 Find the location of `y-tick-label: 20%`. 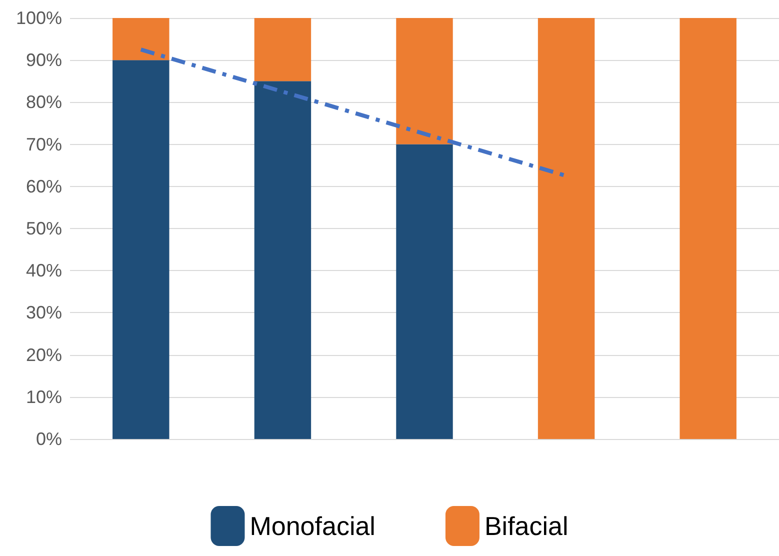

y-tick-label: 20% is located at coordinates (44, 354).